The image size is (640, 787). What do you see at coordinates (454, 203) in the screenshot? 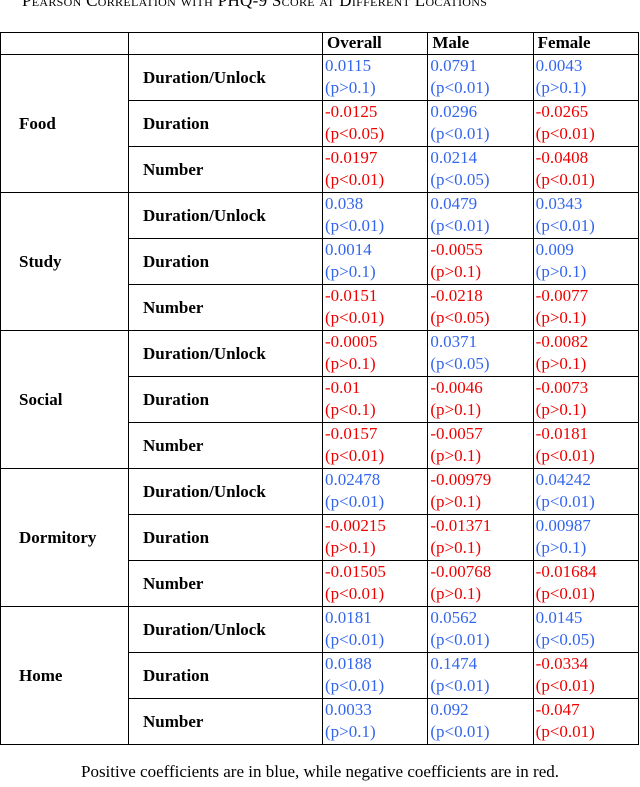
I see `coefficient: 0.0479` at bounding box center [454, 203].